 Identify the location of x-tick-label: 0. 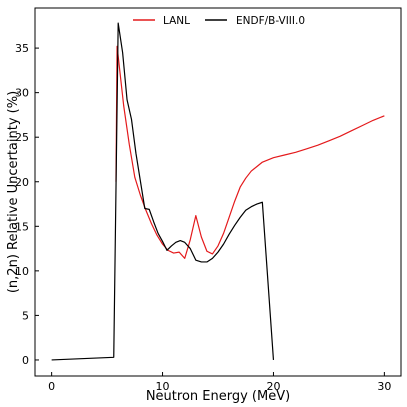
(51, 386).